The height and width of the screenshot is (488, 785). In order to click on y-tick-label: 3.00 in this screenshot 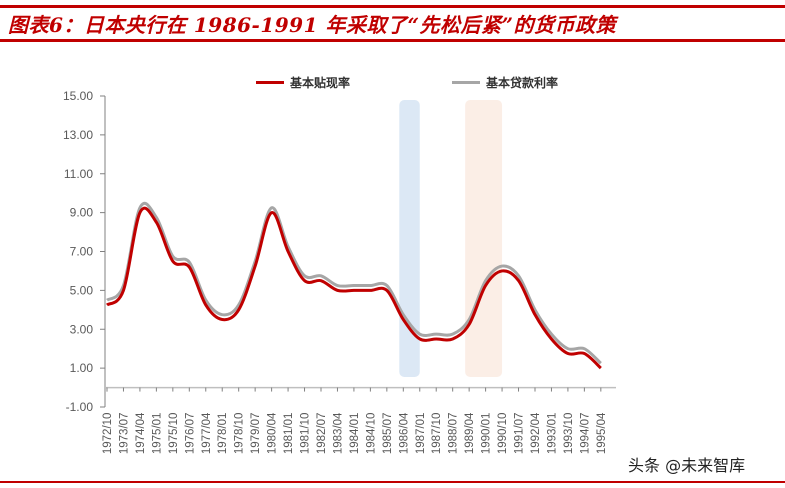, I will do `click(82, 329)`.